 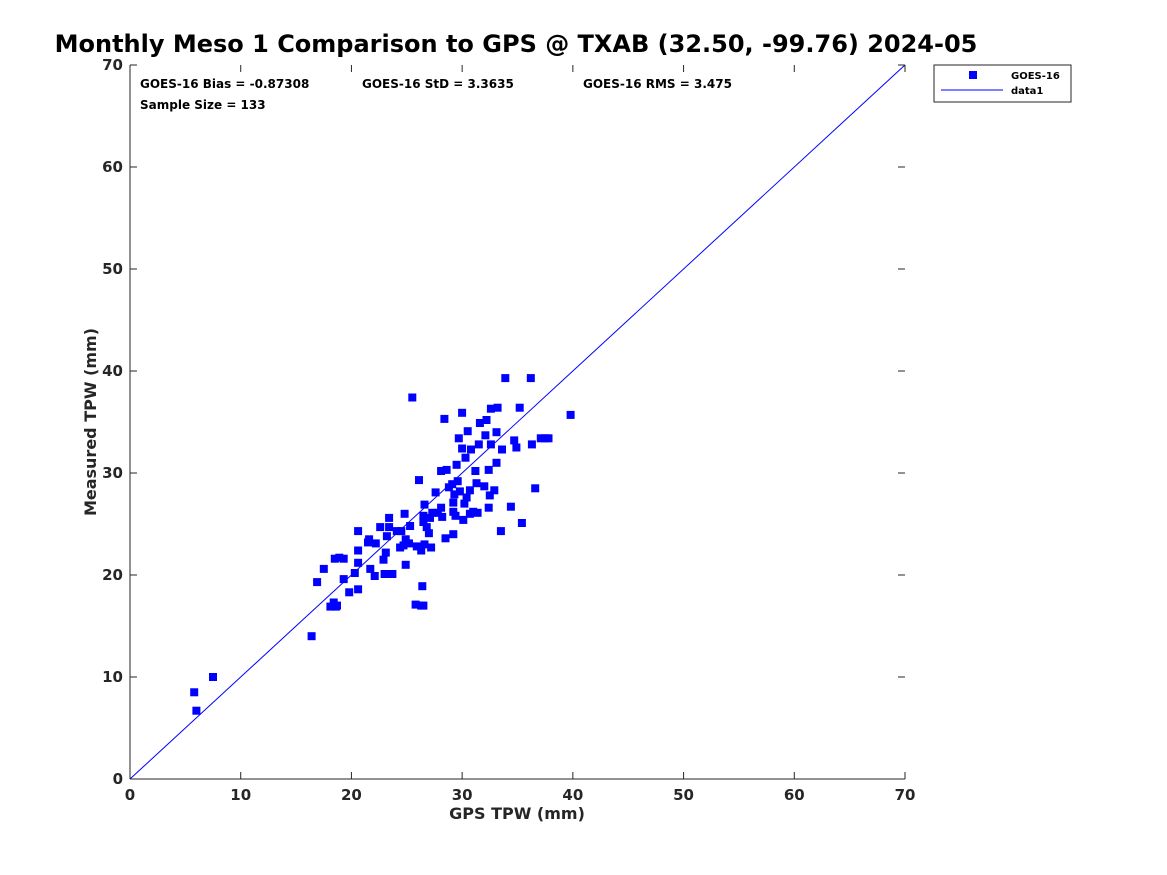 I want to click on y-tick-label: 10, so click(x=112, y=677).